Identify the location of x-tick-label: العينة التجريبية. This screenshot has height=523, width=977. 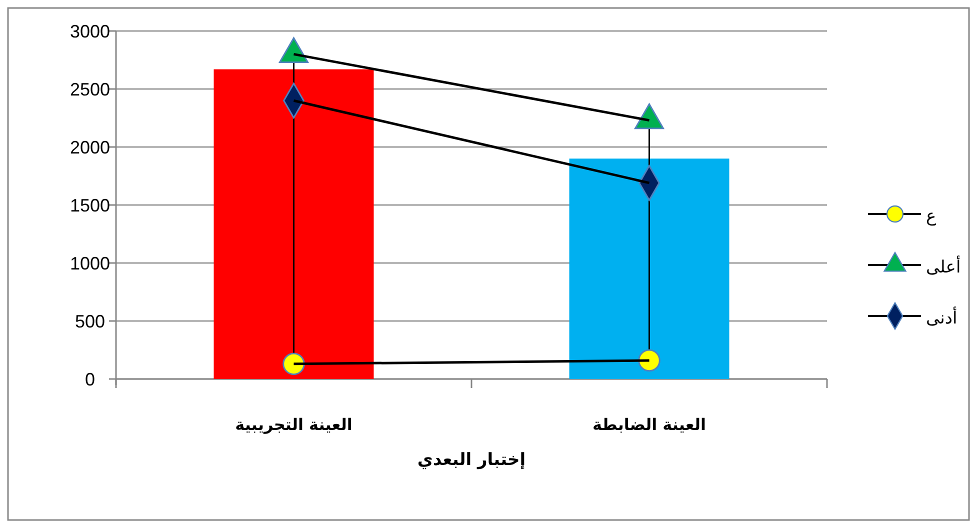
(293, 424).